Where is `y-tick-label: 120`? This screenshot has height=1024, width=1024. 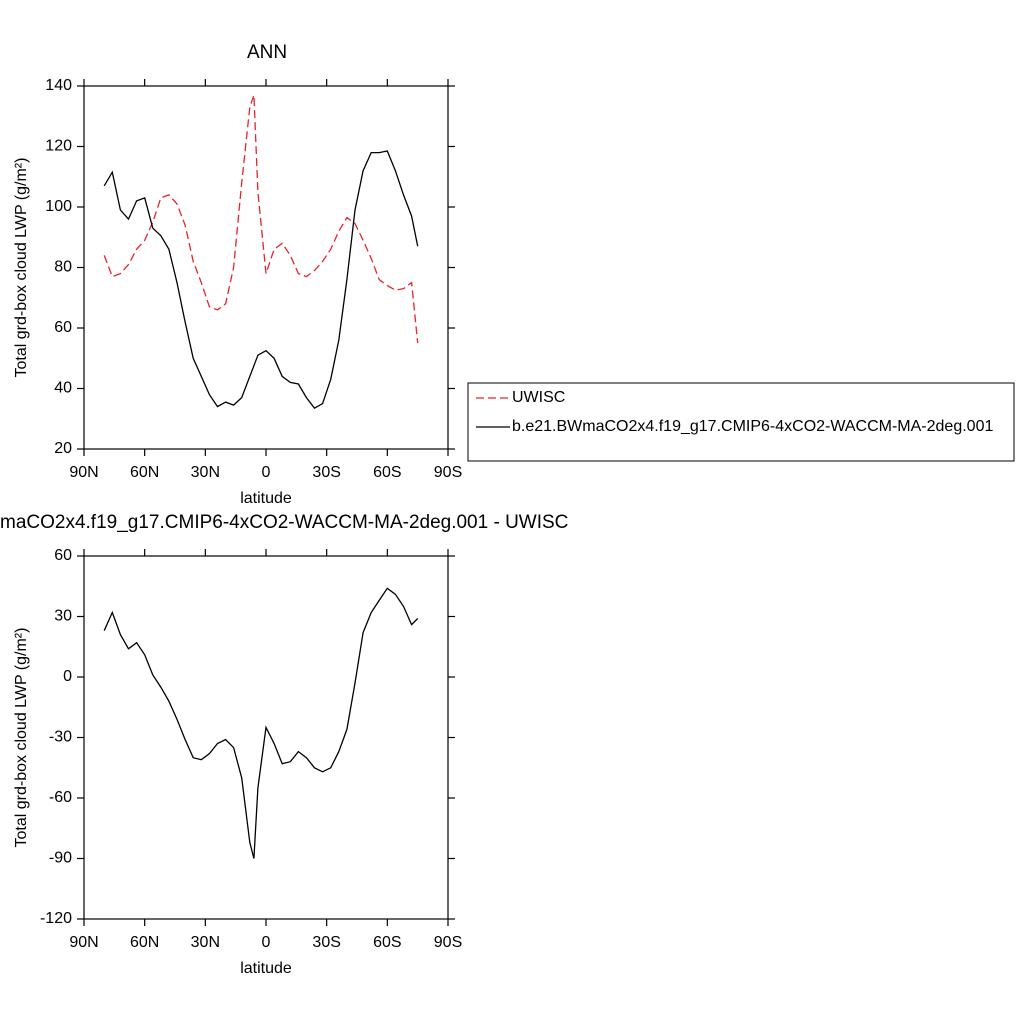
y-tick-label: 120 is located at coordinates (58, 146).